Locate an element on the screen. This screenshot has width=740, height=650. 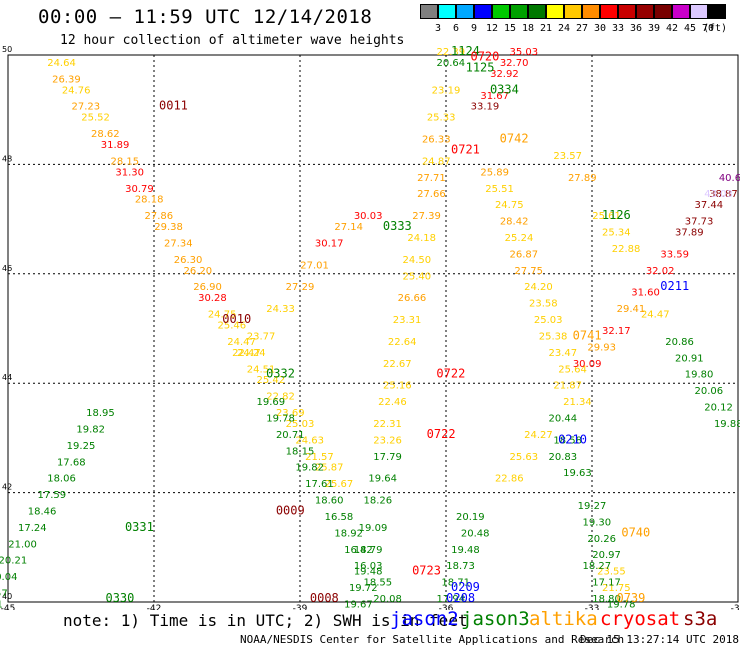
wave-height-point: 25.67 is located at coordinates (339, 484).